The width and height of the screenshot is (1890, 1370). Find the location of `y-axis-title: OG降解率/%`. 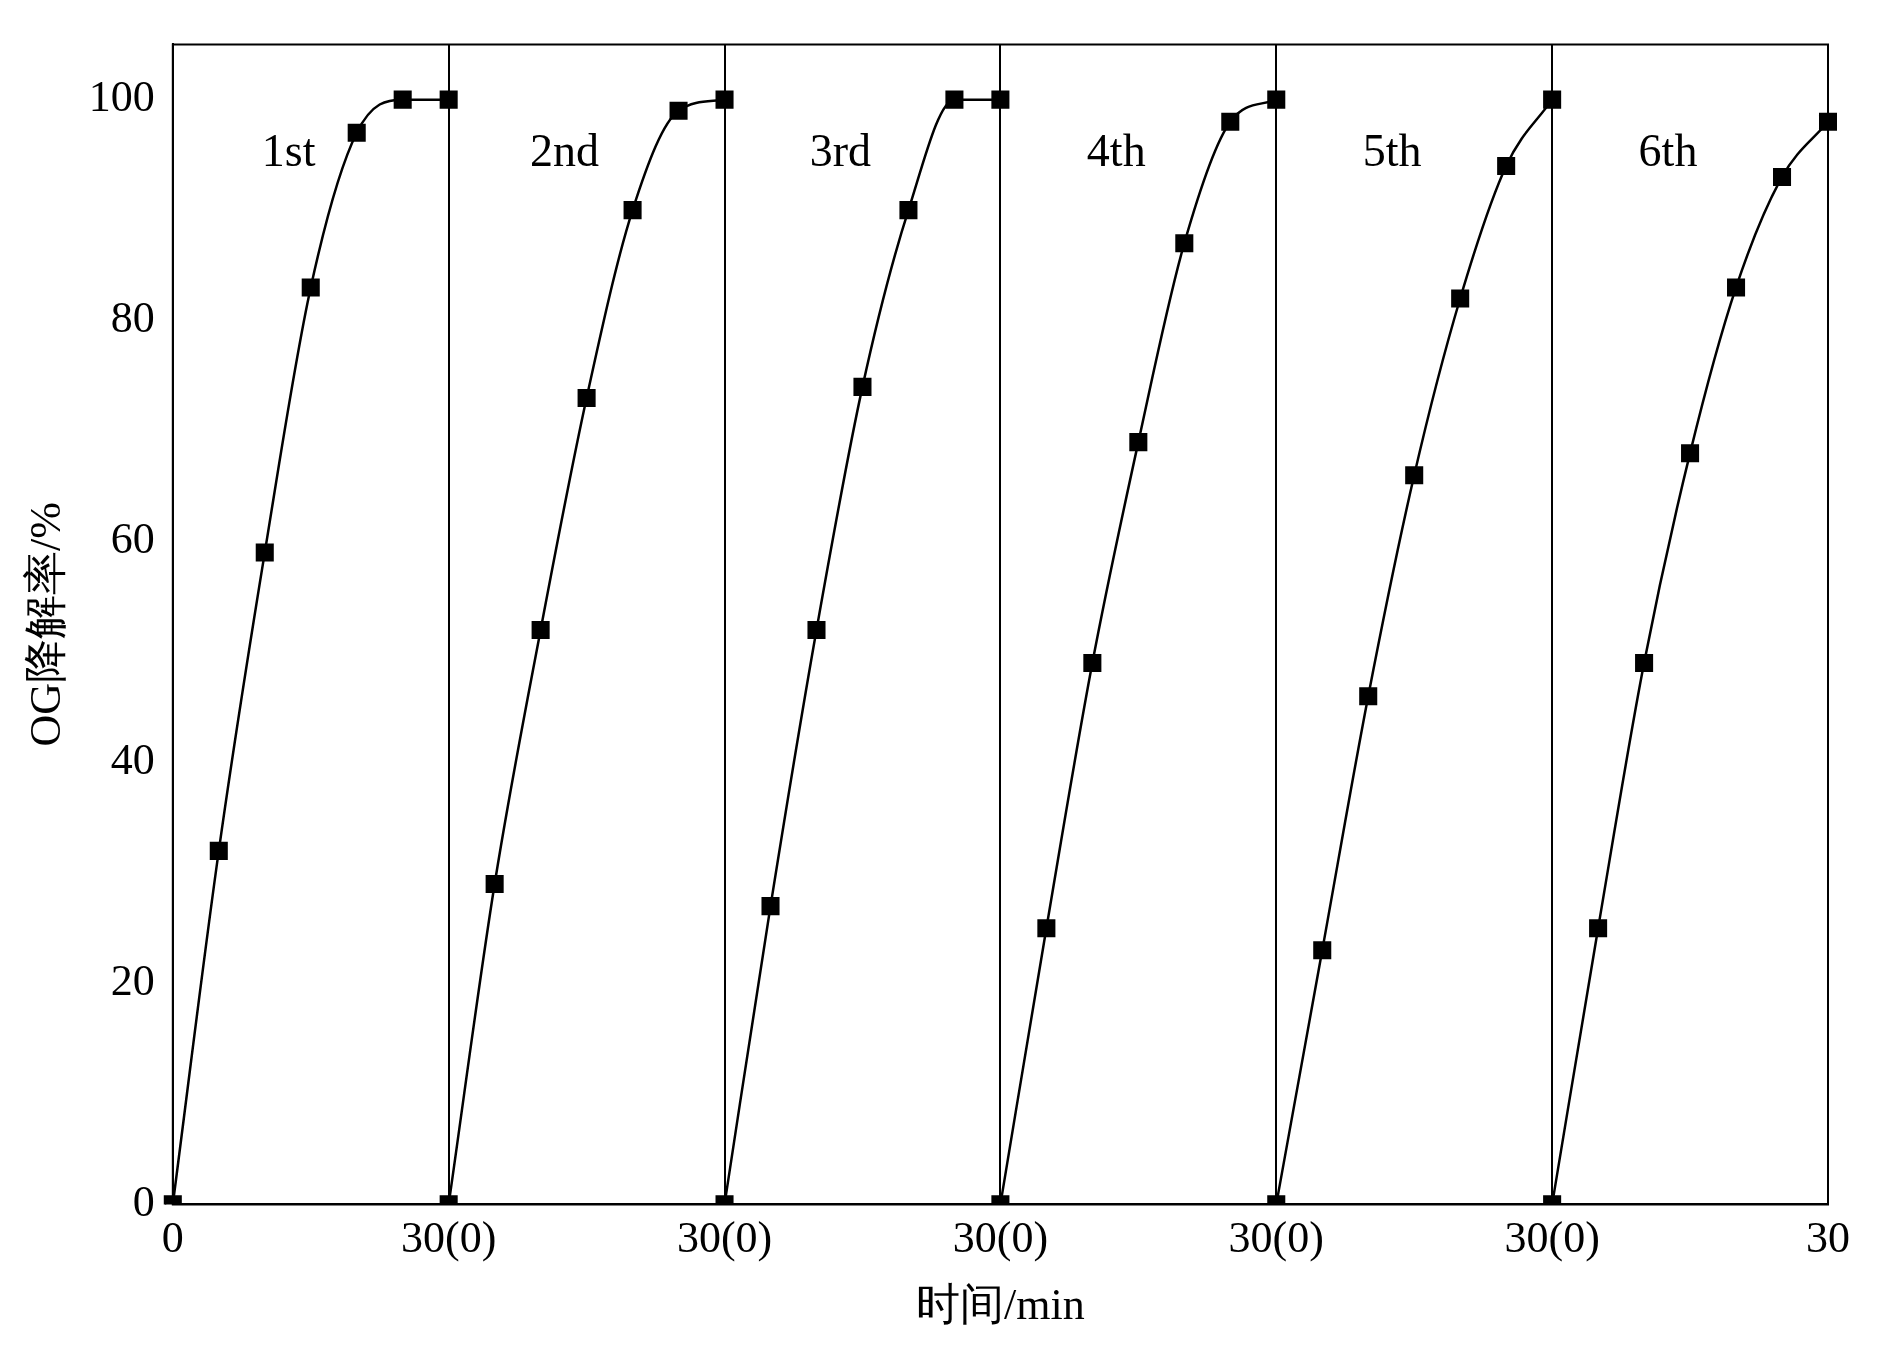

y-axis-title: OG降解率/% is located at coordinates (45, 624).